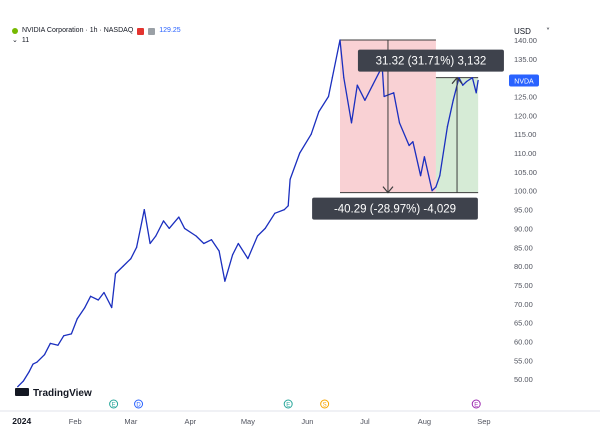 The height and width of the screenshot is (445, 600). What do you see at coordinates (525, 134) in the screenshot?
I see `y-tick-label: 115.00` at bounding box center [525, 134].